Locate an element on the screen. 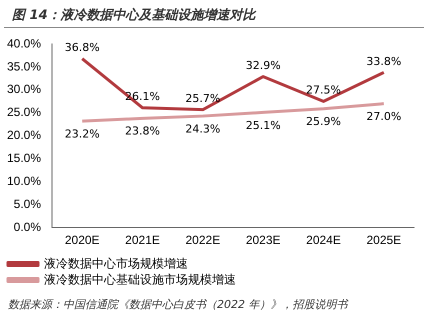 The height and width of the screenshot is (330, 428). data-label: 25.1% is located at coordinates (263, 125).